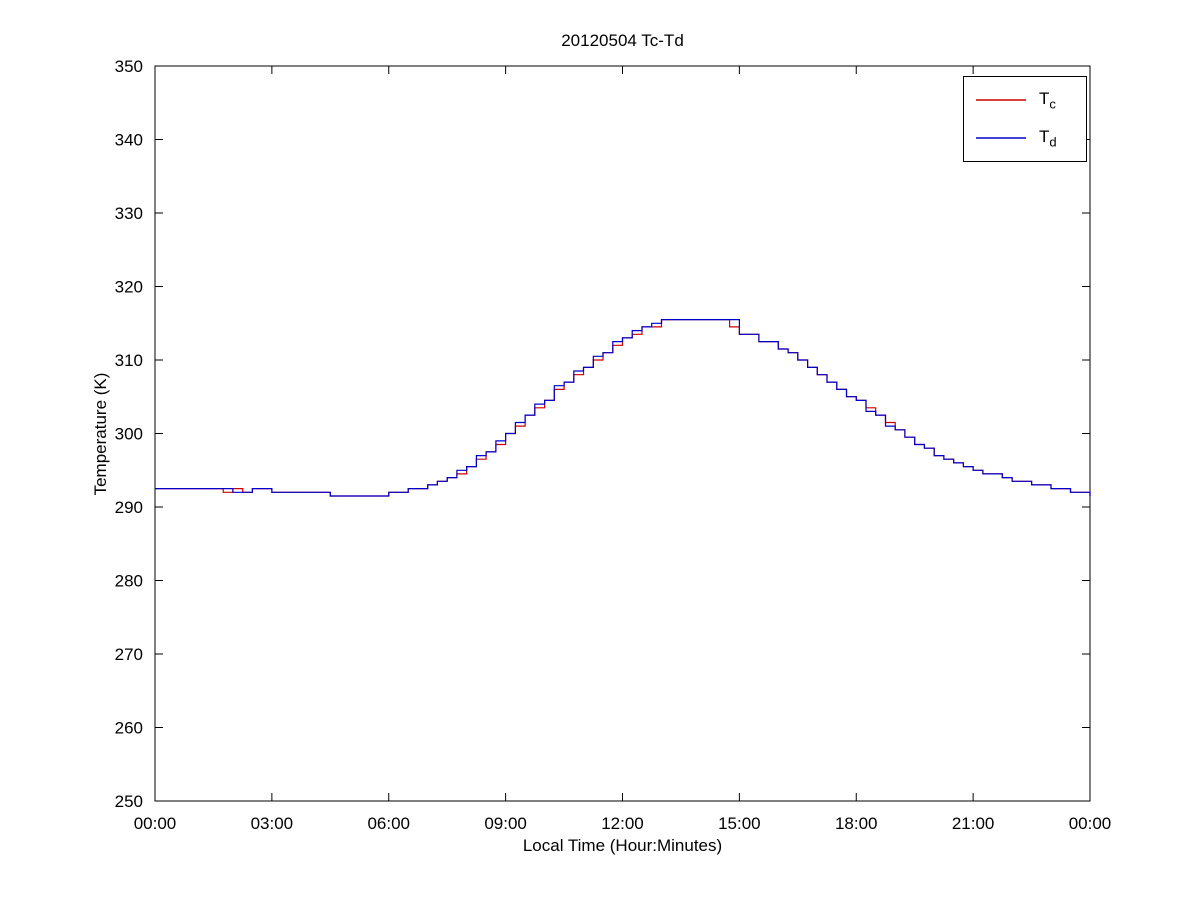 This screenshot has height=901, width=1201. I want to click on y-axis-label: Temperature (K), so click(100, 434).